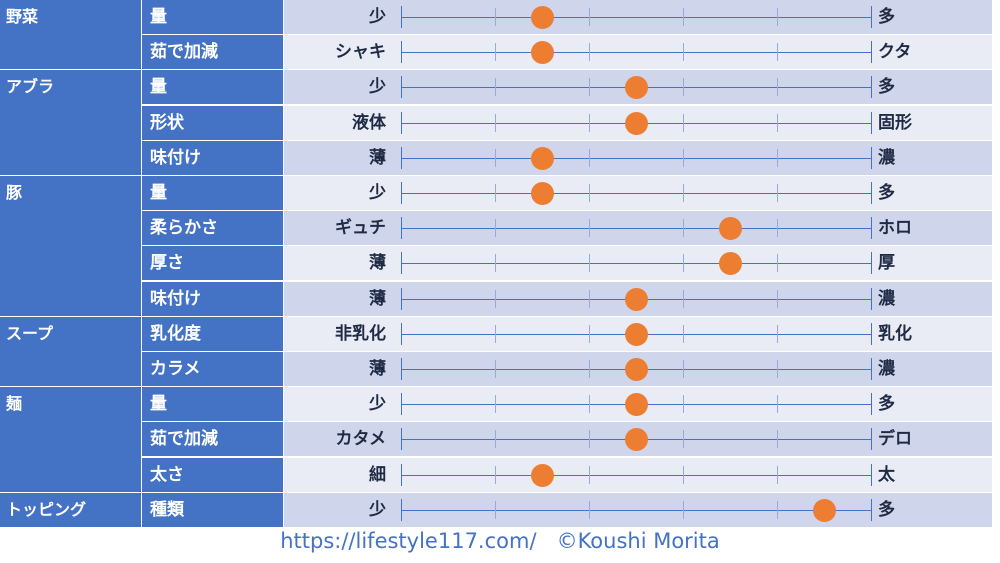  I want to click on scale-min-label: 非乳化, so click(360, 333).